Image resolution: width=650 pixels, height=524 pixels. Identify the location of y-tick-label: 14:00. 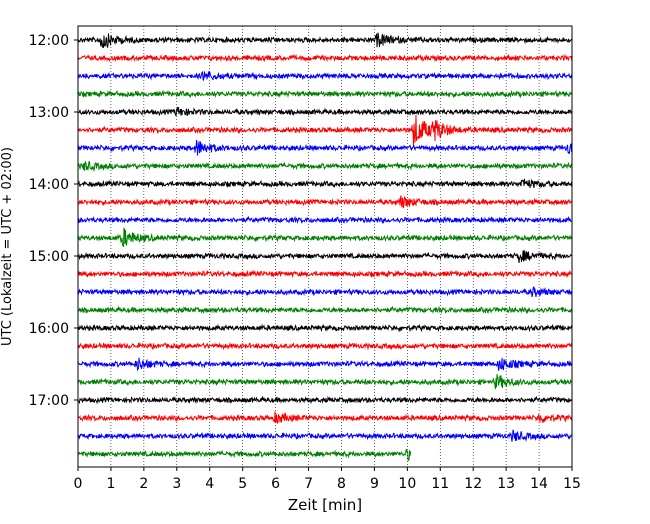
(49, 185).